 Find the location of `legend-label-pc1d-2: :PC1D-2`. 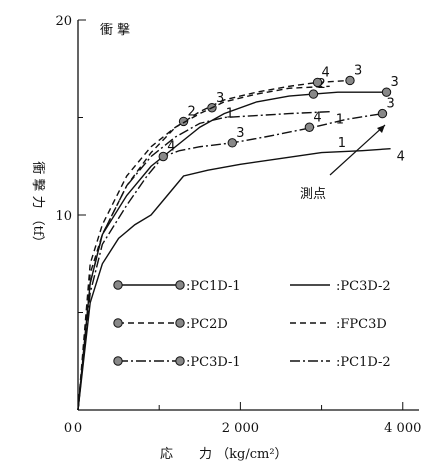

legend-label-pc1d-2: :PC1D-2 is located at coordinates (363, 362).